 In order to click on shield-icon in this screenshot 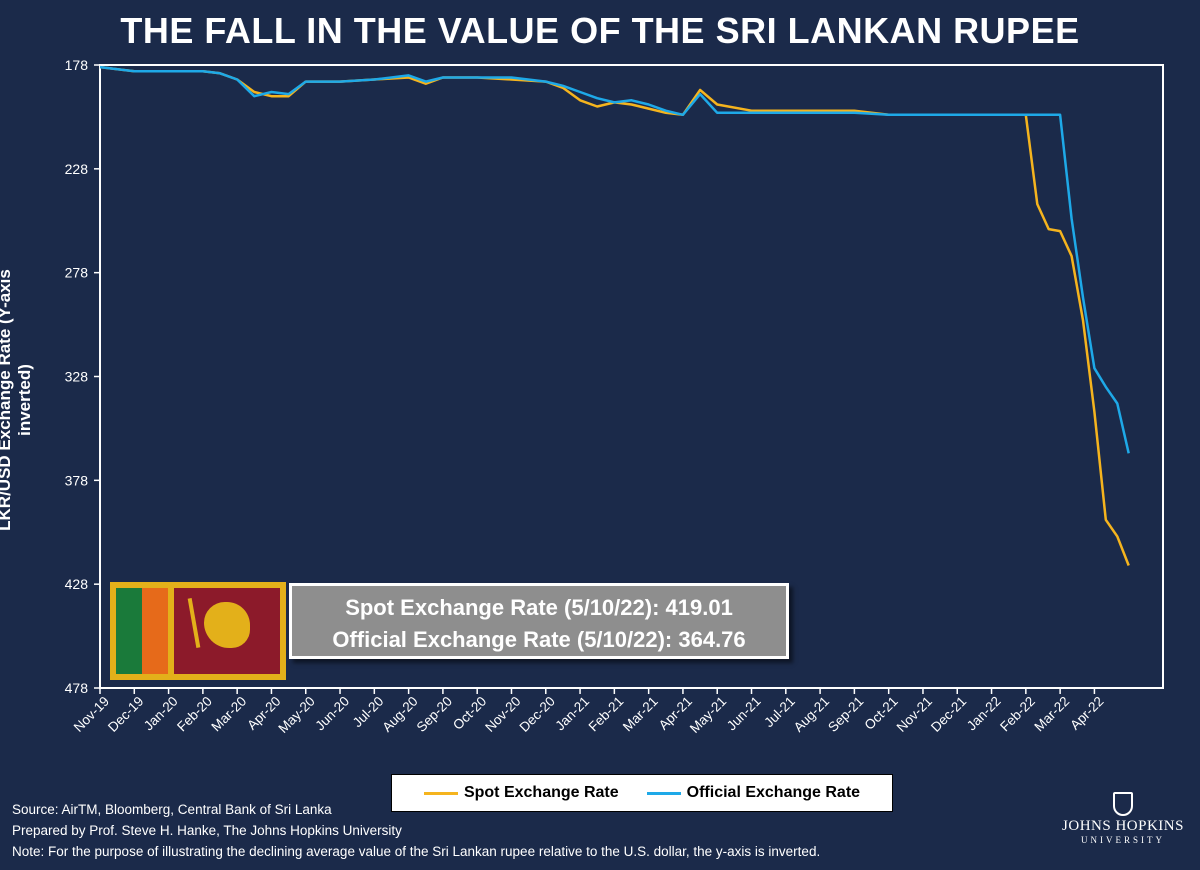, I will do `click(1123, 804)`.